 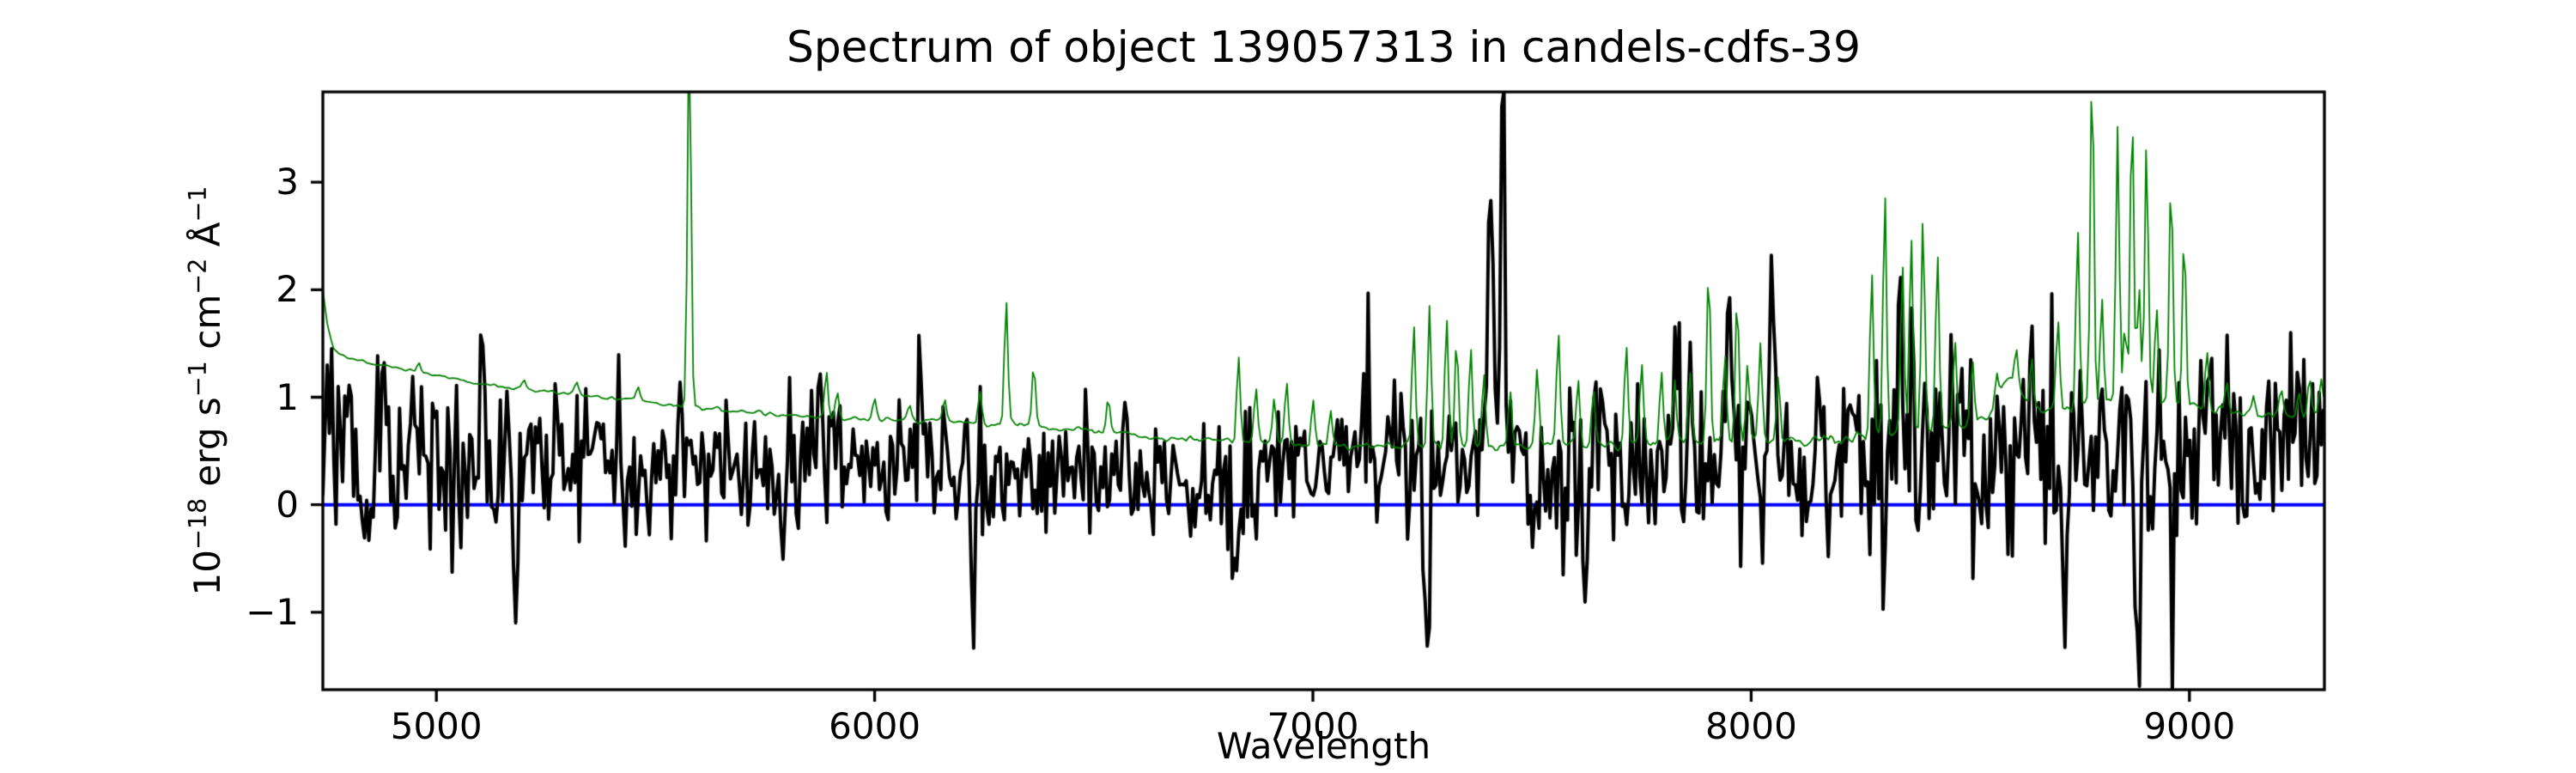 What do you see at coordinates (207, 573) in the screenshot?
I see `y-axis-label-text: 10` at bounding box center [207, 573].